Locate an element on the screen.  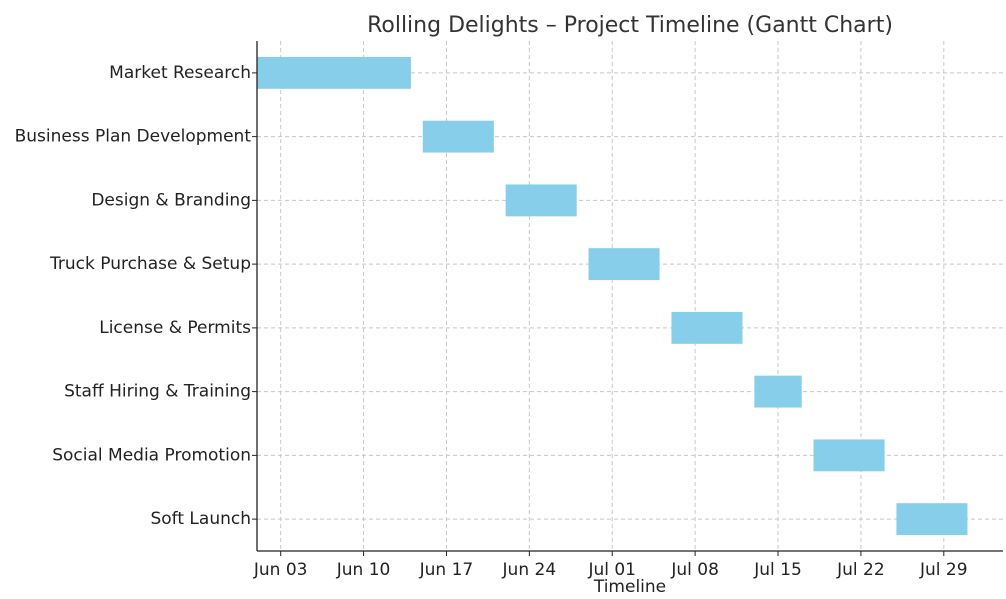
task-label: Truck Purchase & Setup is located at coordinates (150, 264).